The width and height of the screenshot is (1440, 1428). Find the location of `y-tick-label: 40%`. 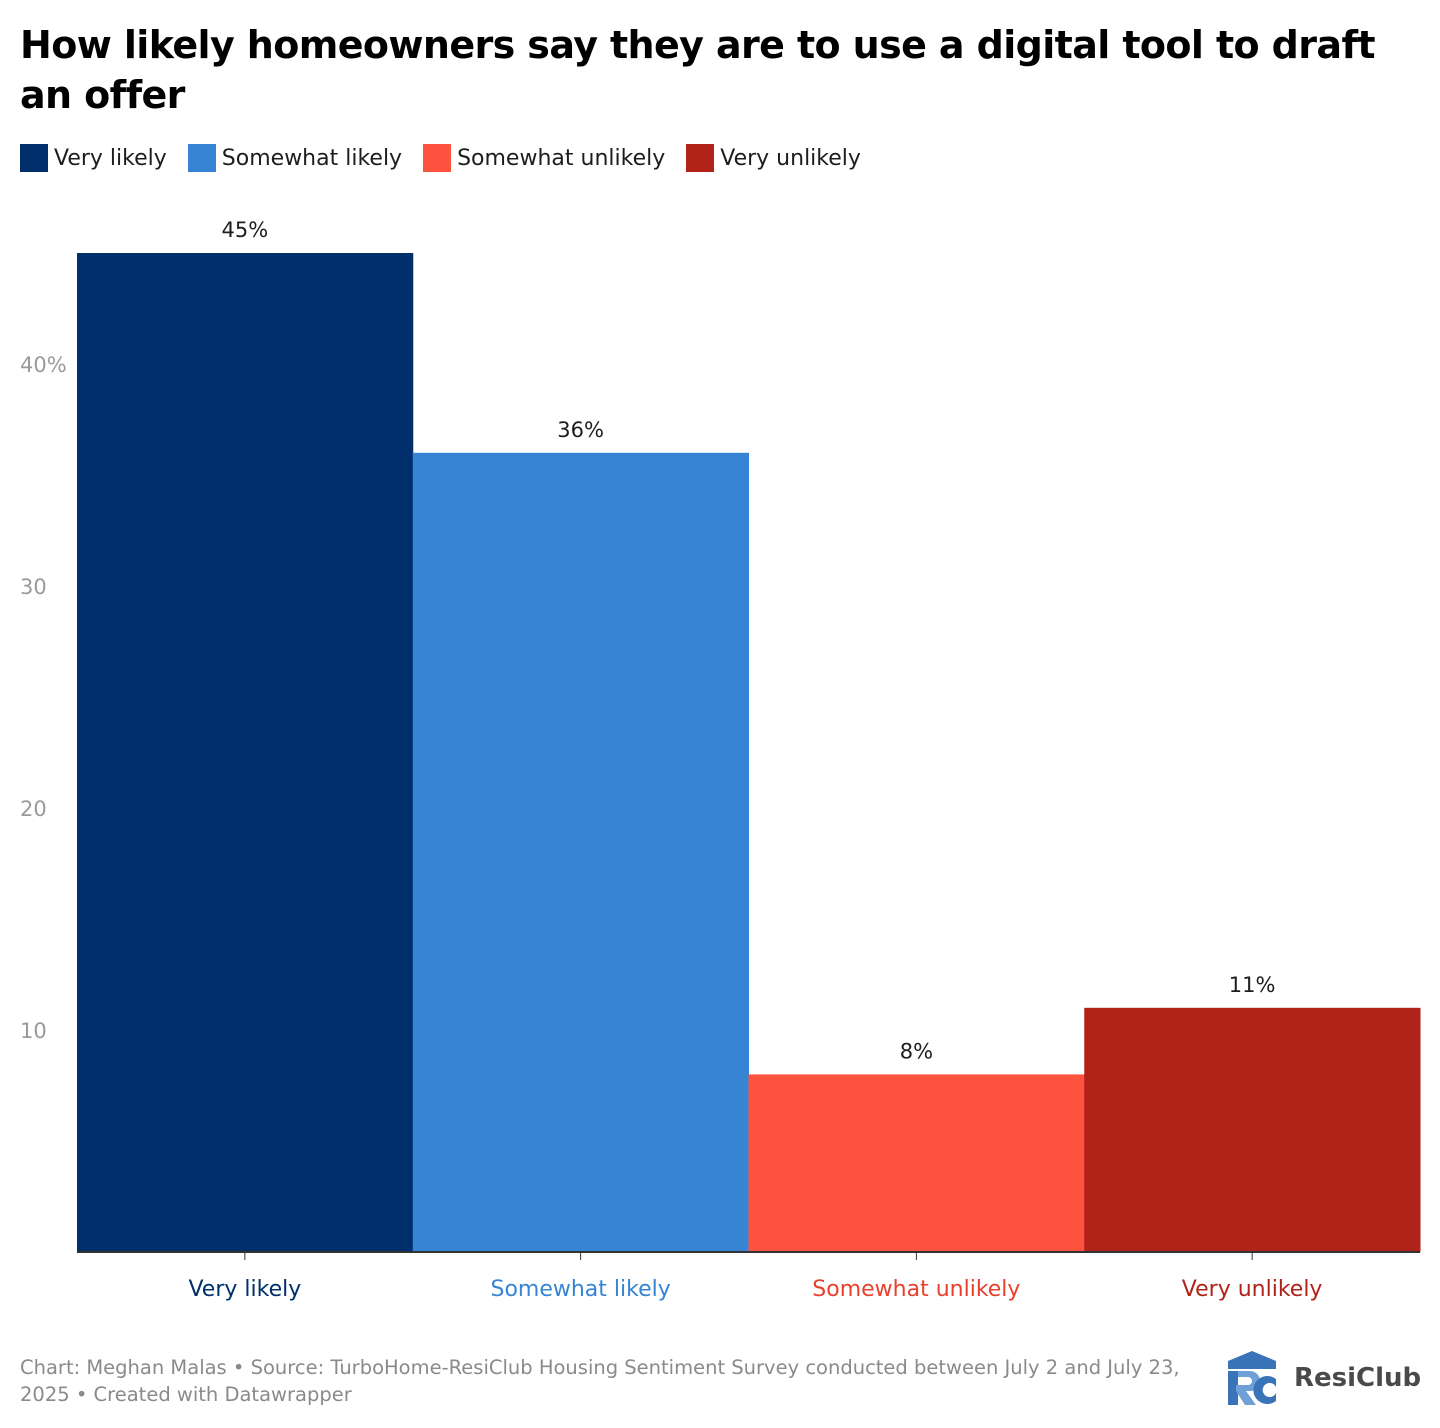

y-tick-label: 40% is located at coordinates (43, 365).